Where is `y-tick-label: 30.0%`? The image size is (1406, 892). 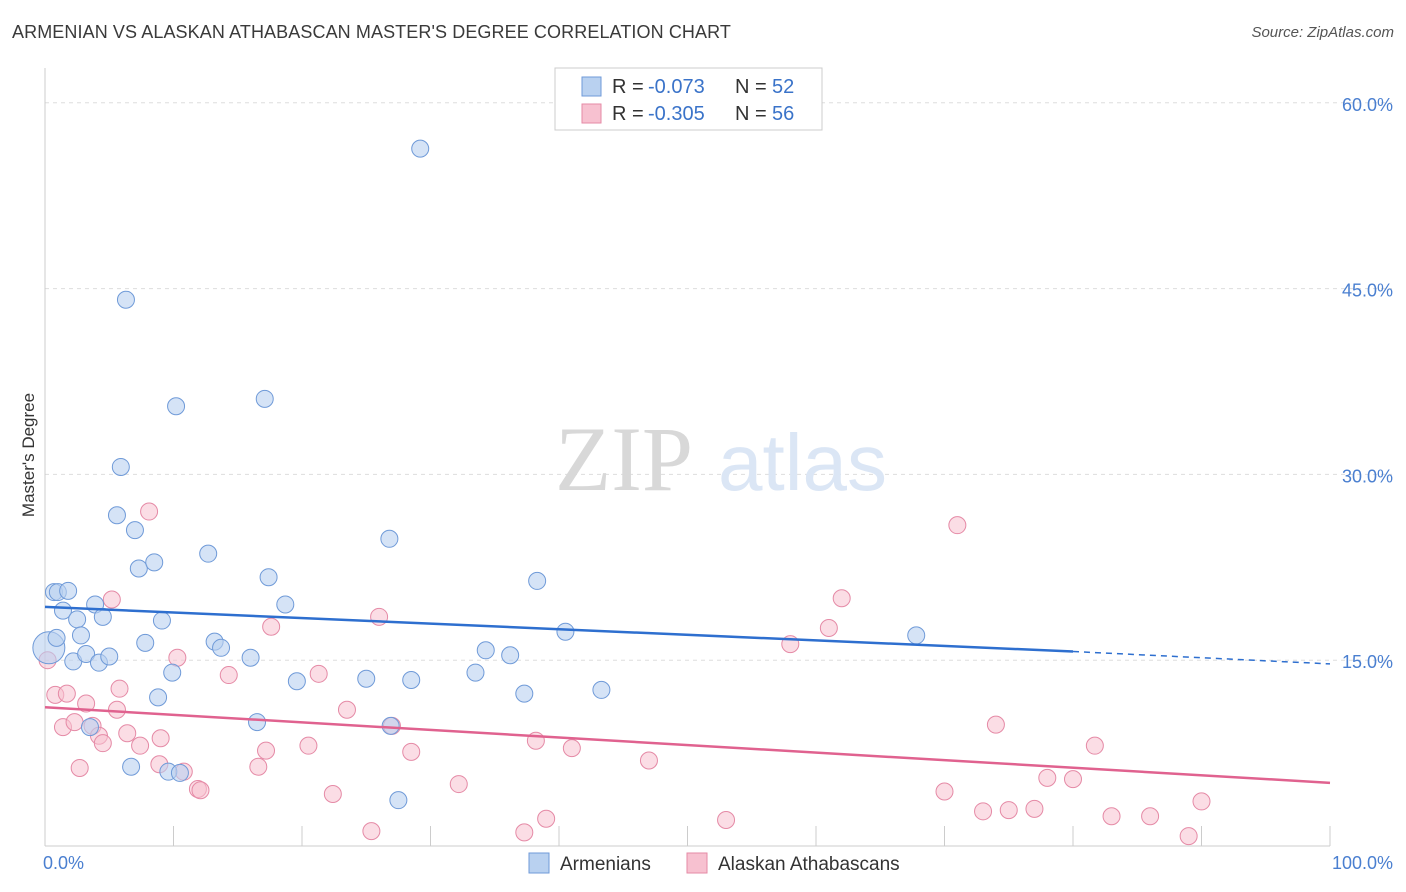
y-tick-label: 30.0% is located at coordinates (1367, 476).